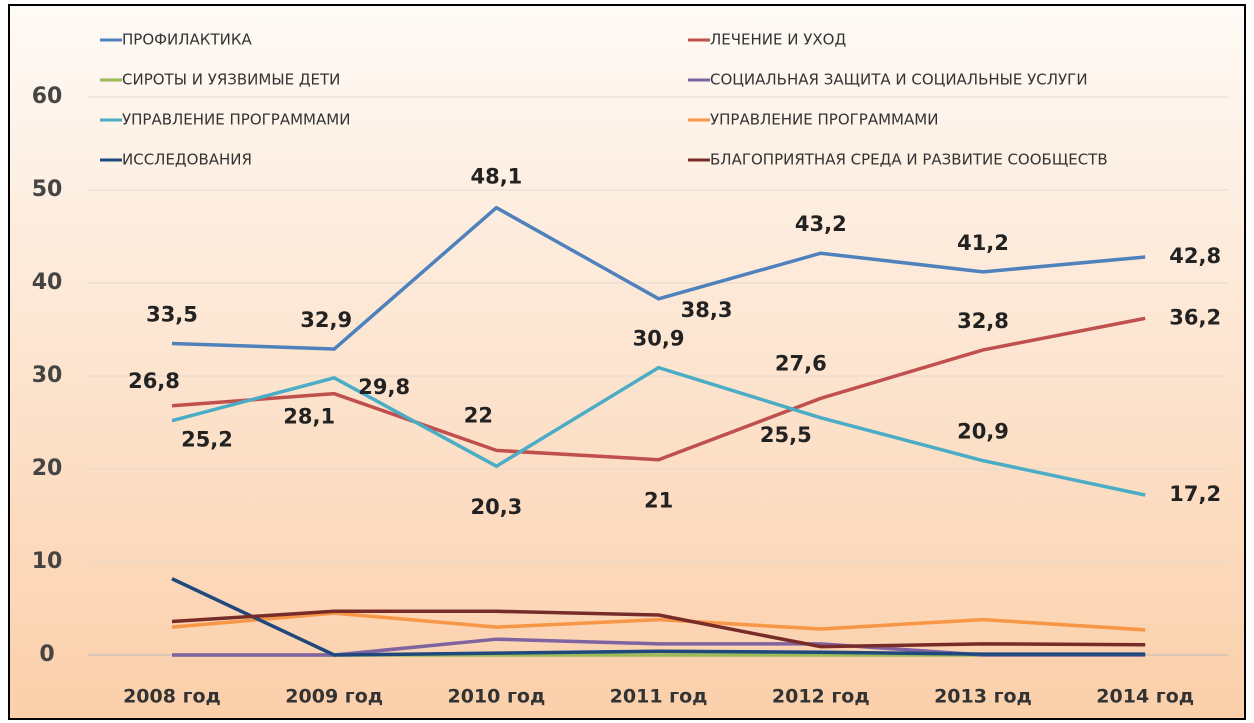 The height and width of the screenshot is (723, 1254). Describe the element at coordinates (786, 435) in the screenshot. I see `data-label: 25,5` at that location.